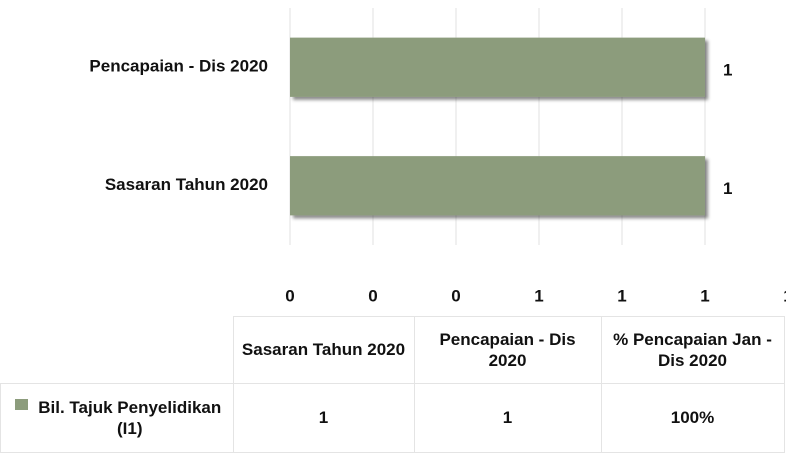 The height and width of the screenshot is (456, 786). I want to click on legend-swatch, so click(21, 404).